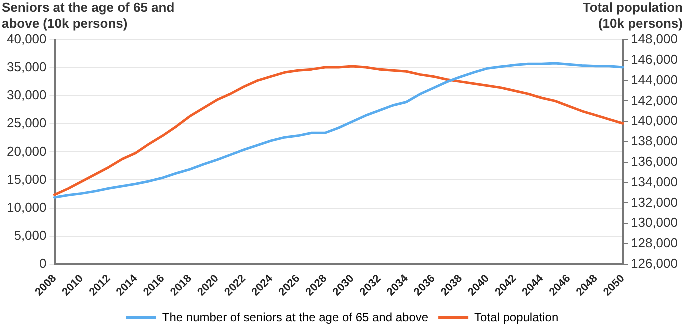 This screenshot has height=334, width=685. Describe the element at coordinates (654, 80) in the screenshot. I see `y2-tick-label: 144,000` at that location.